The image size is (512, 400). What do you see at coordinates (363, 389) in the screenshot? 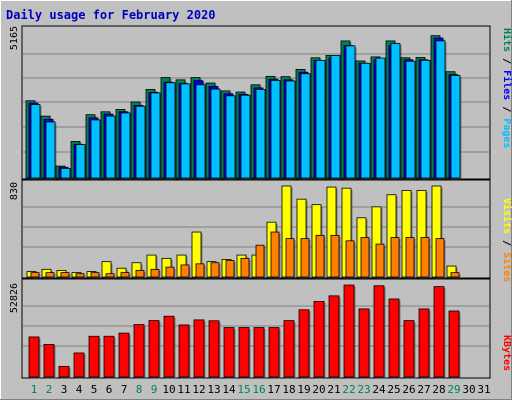
I see `day-label-23: 23` at bounding box center [363, 389].